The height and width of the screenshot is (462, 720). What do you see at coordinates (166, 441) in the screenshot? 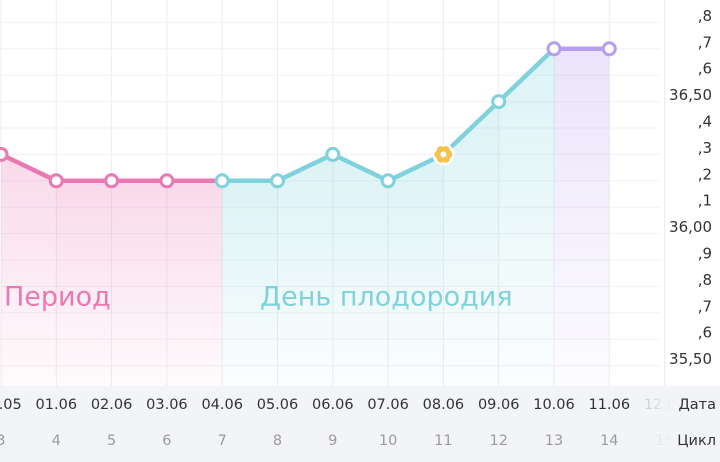
I see `cycle-day-label: 6` at bounding box center [166, 441].